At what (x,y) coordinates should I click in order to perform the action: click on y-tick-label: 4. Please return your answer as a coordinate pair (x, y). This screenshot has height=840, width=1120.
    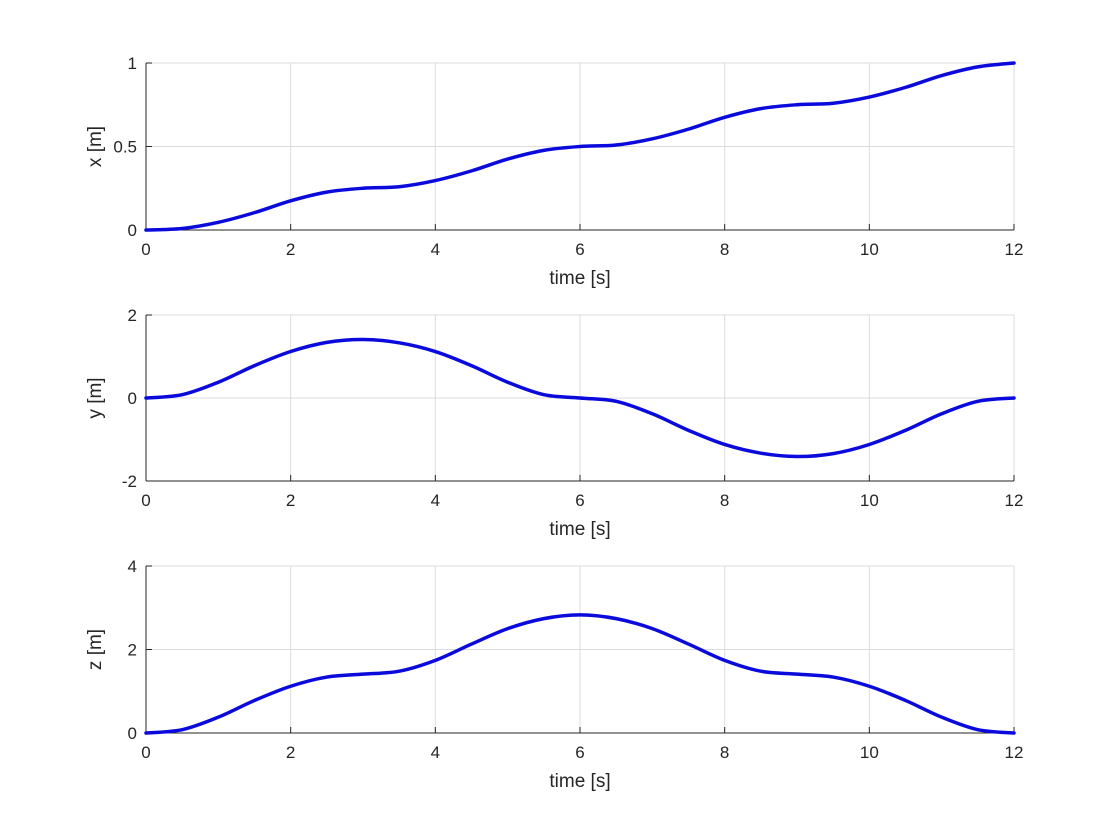
    Looking at the image, I should click on (132, 566).